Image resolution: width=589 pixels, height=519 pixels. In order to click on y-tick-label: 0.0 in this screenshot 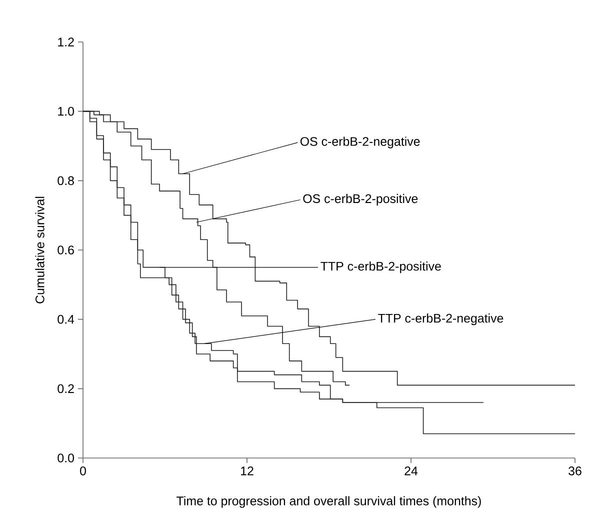, I will do `click(66, 458)`.